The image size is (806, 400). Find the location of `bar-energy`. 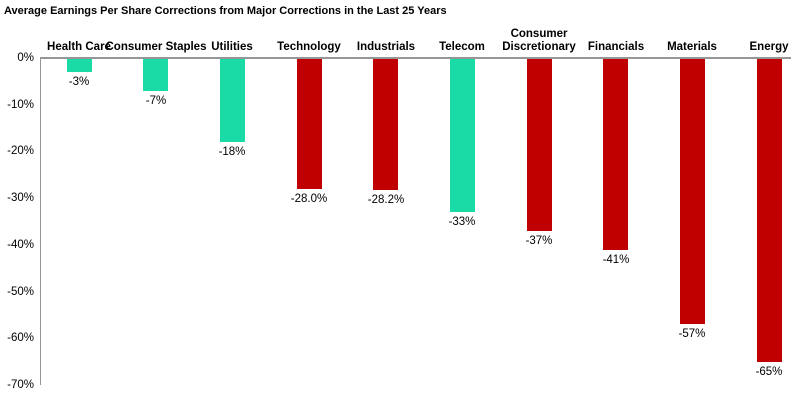

bar-energy is located at coordinates (769, 210).